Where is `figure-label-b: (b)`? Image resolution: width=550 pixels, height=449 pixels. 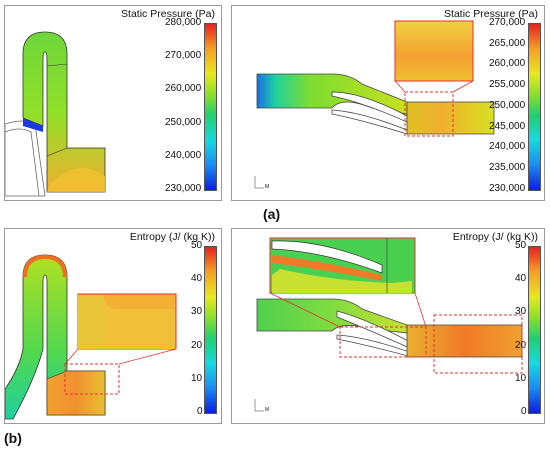 figure-label-b: (b) is located at coordinates (13, 438).